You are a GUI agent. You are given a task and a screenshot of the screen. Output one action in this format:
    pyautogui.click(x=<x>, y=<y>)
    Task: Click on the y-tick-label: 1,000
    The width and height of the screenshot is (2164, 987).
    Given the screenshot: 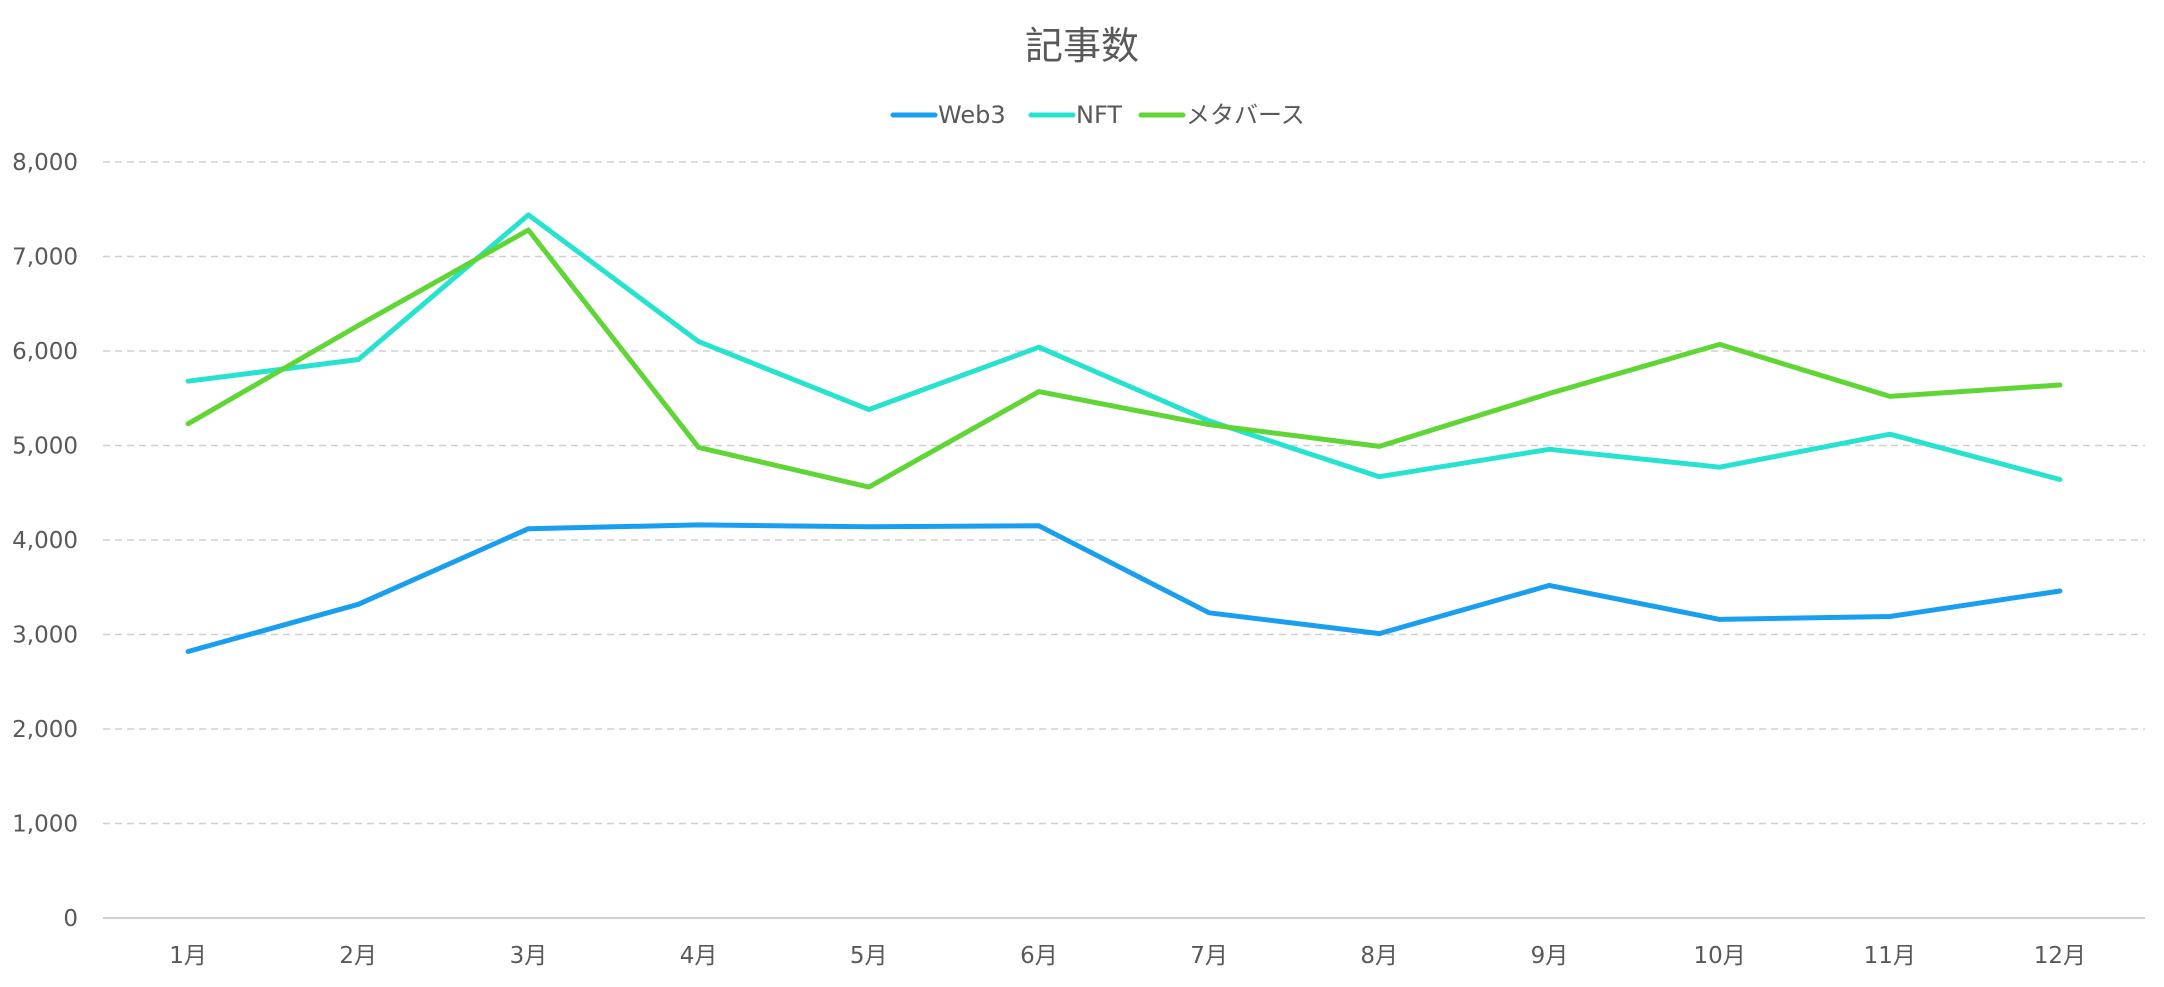 What is the action you would take?
    pyautogui.click(x=45, y=825)
    